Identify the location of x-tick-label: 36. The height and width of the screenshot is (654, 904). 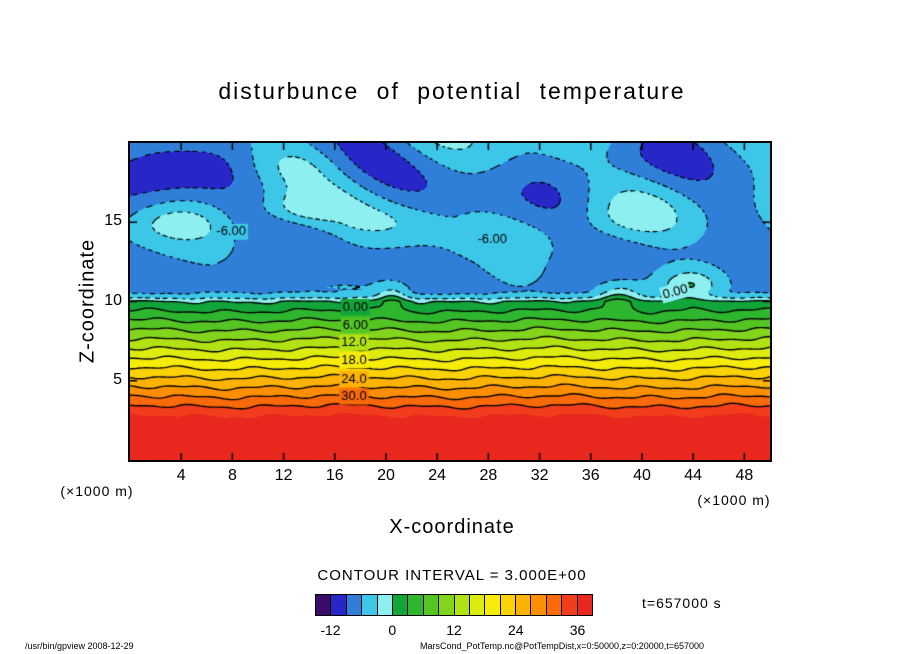
(590, 475).